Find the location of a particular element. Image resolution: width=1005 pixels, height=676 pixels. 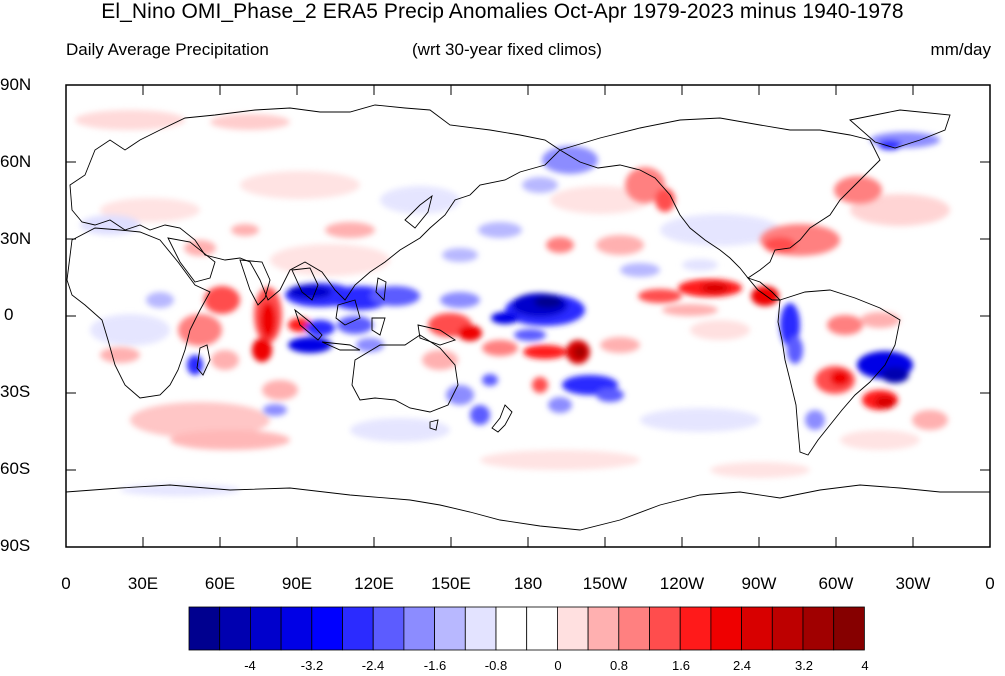

colorbar-label: -1.6 is located at coordinates (435, 665).